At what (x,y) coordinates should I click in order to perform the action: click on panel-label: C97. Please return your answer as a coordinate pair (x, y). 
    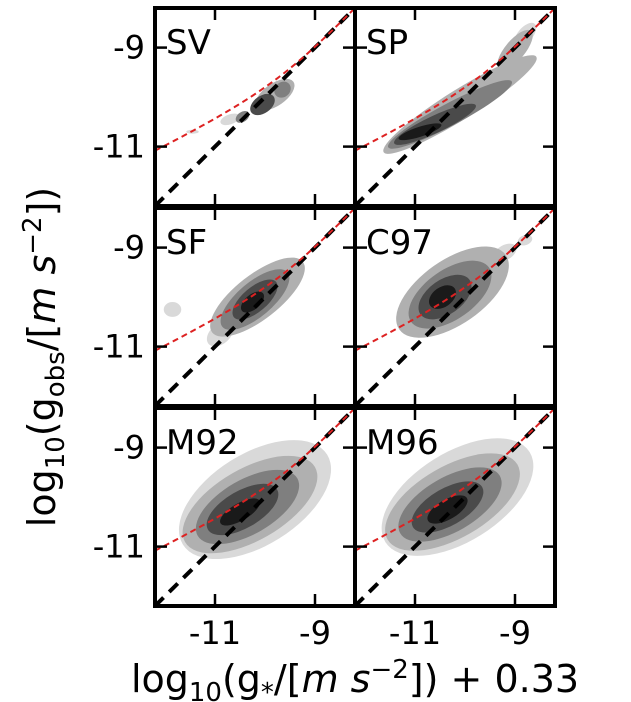
    Looking at the image, I should click on (399, 243).